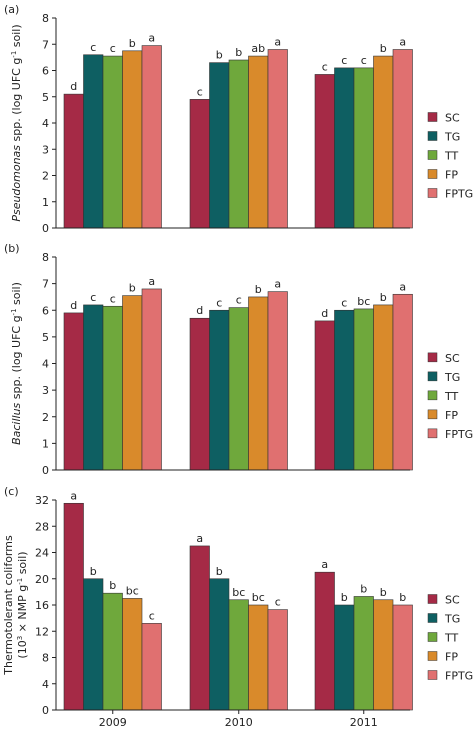  Describe the element at coordinates (16, 363) in the screenshot. I see `y-axis-label: Bacillus spp. (log UFC g-1 soil)` at that location.